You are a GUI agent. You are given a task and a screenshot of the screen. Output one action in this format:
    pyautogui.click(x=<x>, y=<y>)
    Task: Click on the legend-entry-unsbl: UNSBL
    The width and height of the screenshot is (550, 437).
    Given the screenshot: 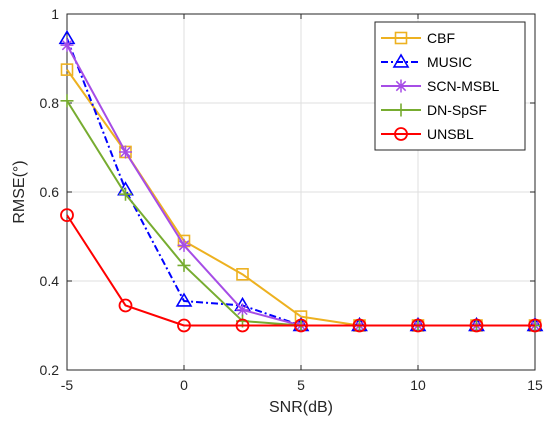 What is the action you would take?
    pyautogui.click(x=427, y=134)
    